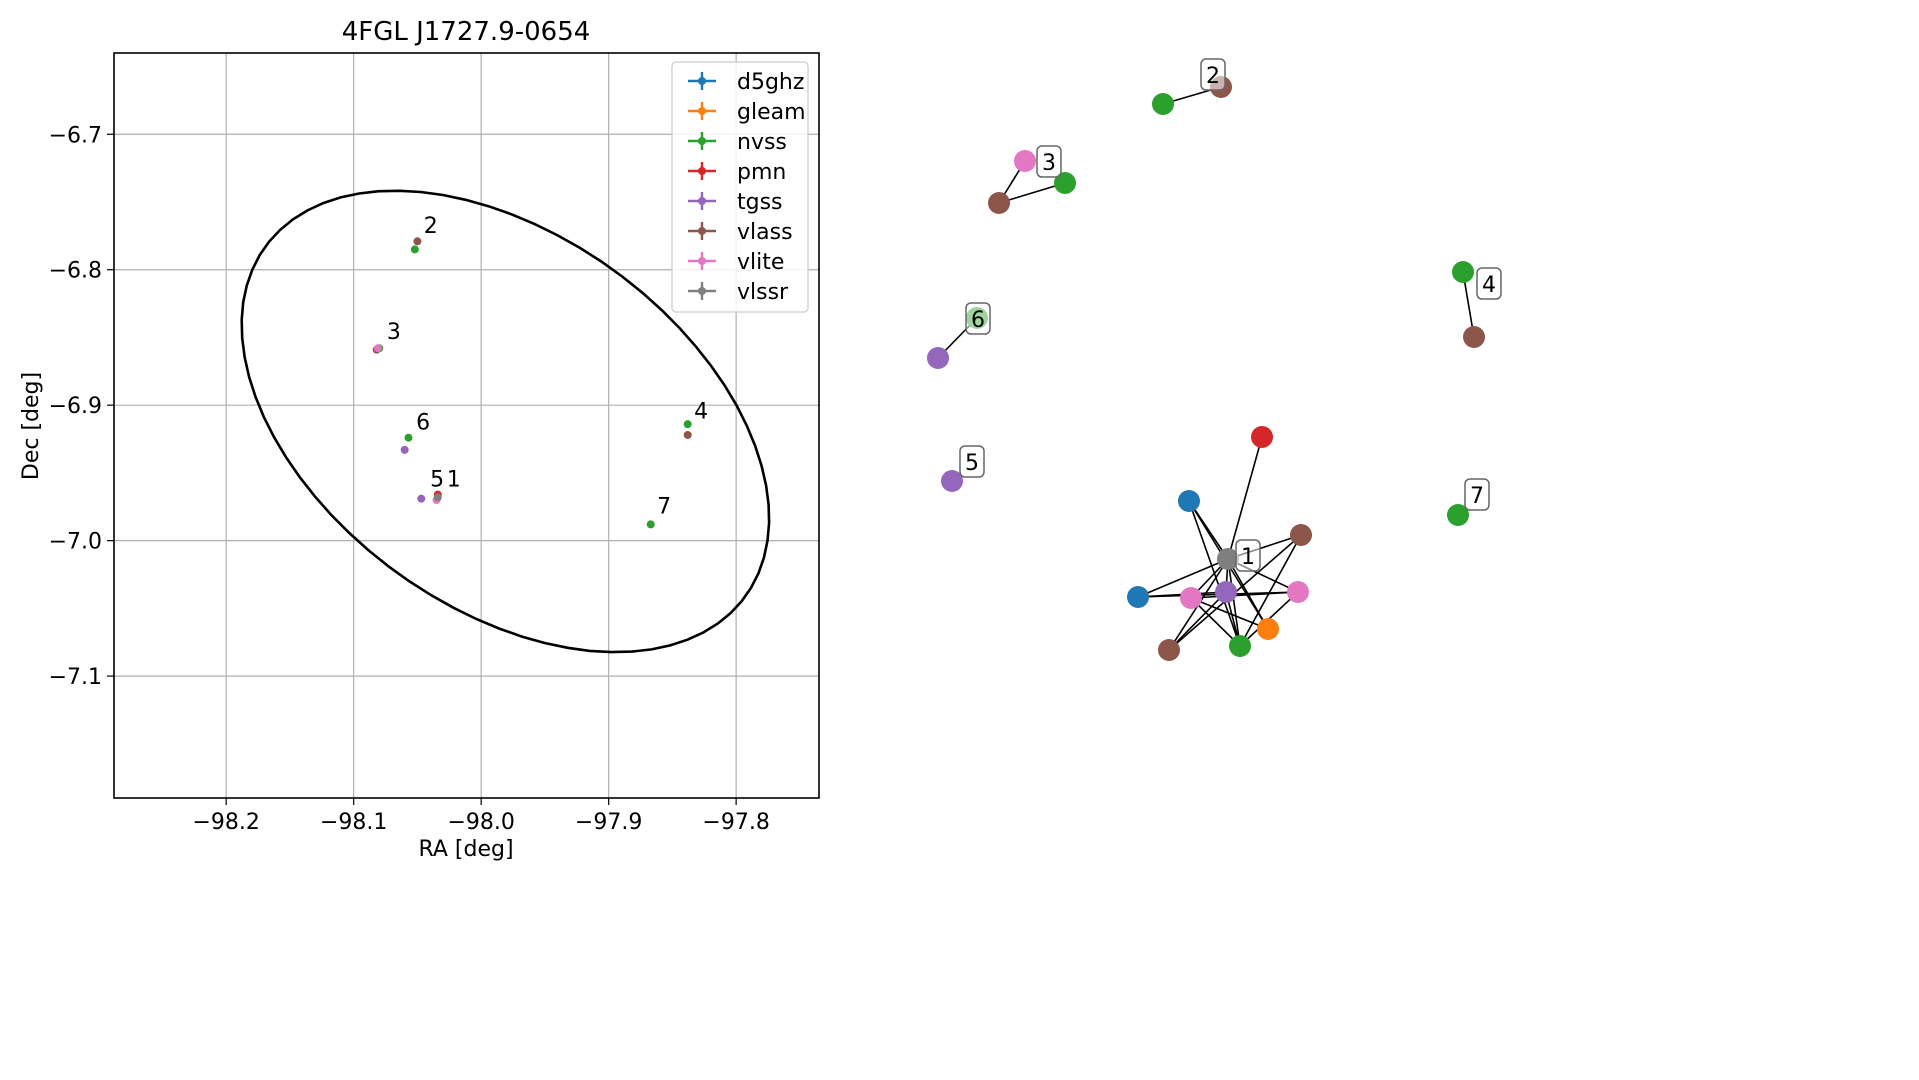 This screenshot has height=1080, width=1919. I want to click on points-layer, so click(532, 383).